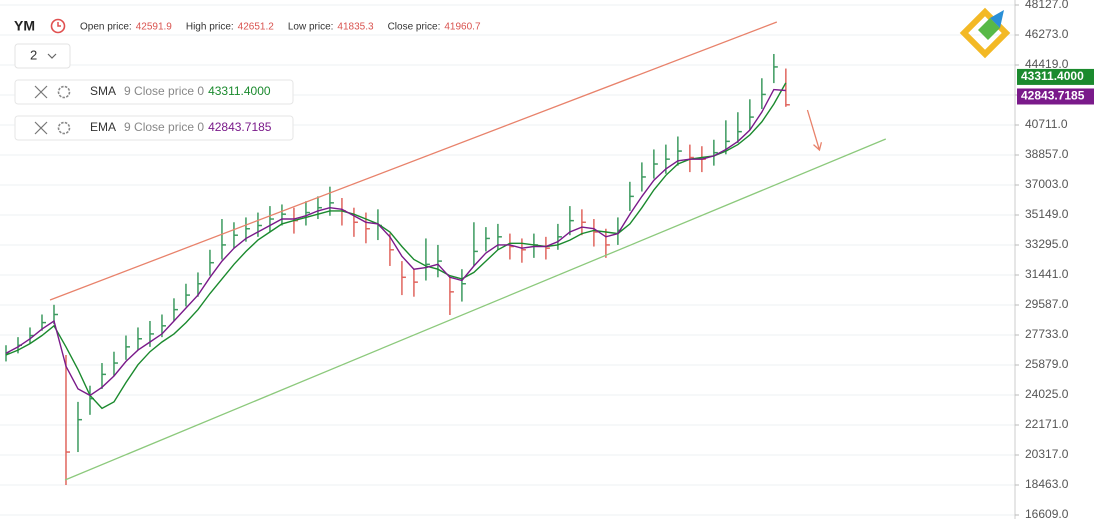 Image resolution: width=1094 pixels, height=519 pixels. What do you see at coordinates (814, 130) in the screenshot?
I see `arrow` at bounding box center [814, 130].